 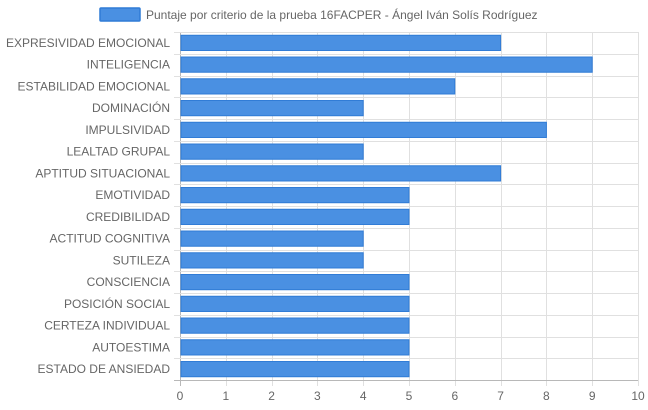 What do you see at coordinates (141, 260) in the screenshot?
I see `category-label-10: SUTILEZA` at bounding box center [141, 260].